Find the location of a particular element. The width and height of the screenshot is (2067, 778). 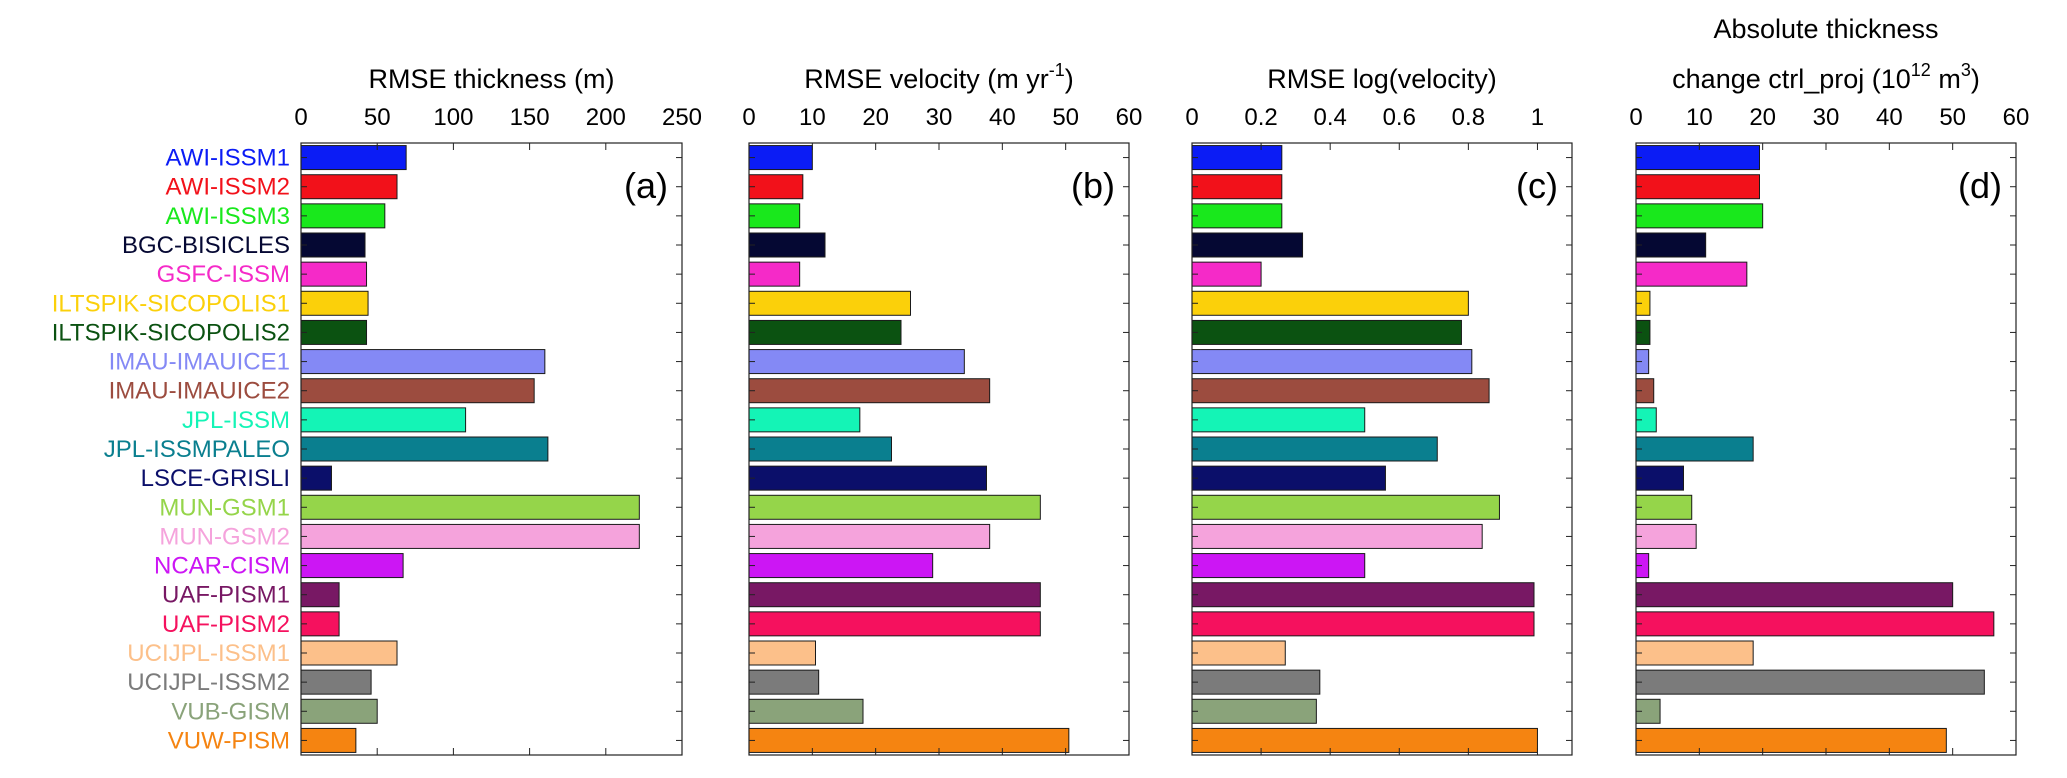

panel-b-title: RMSE velocity (m yr-1) is located at coordinates (939, 77).